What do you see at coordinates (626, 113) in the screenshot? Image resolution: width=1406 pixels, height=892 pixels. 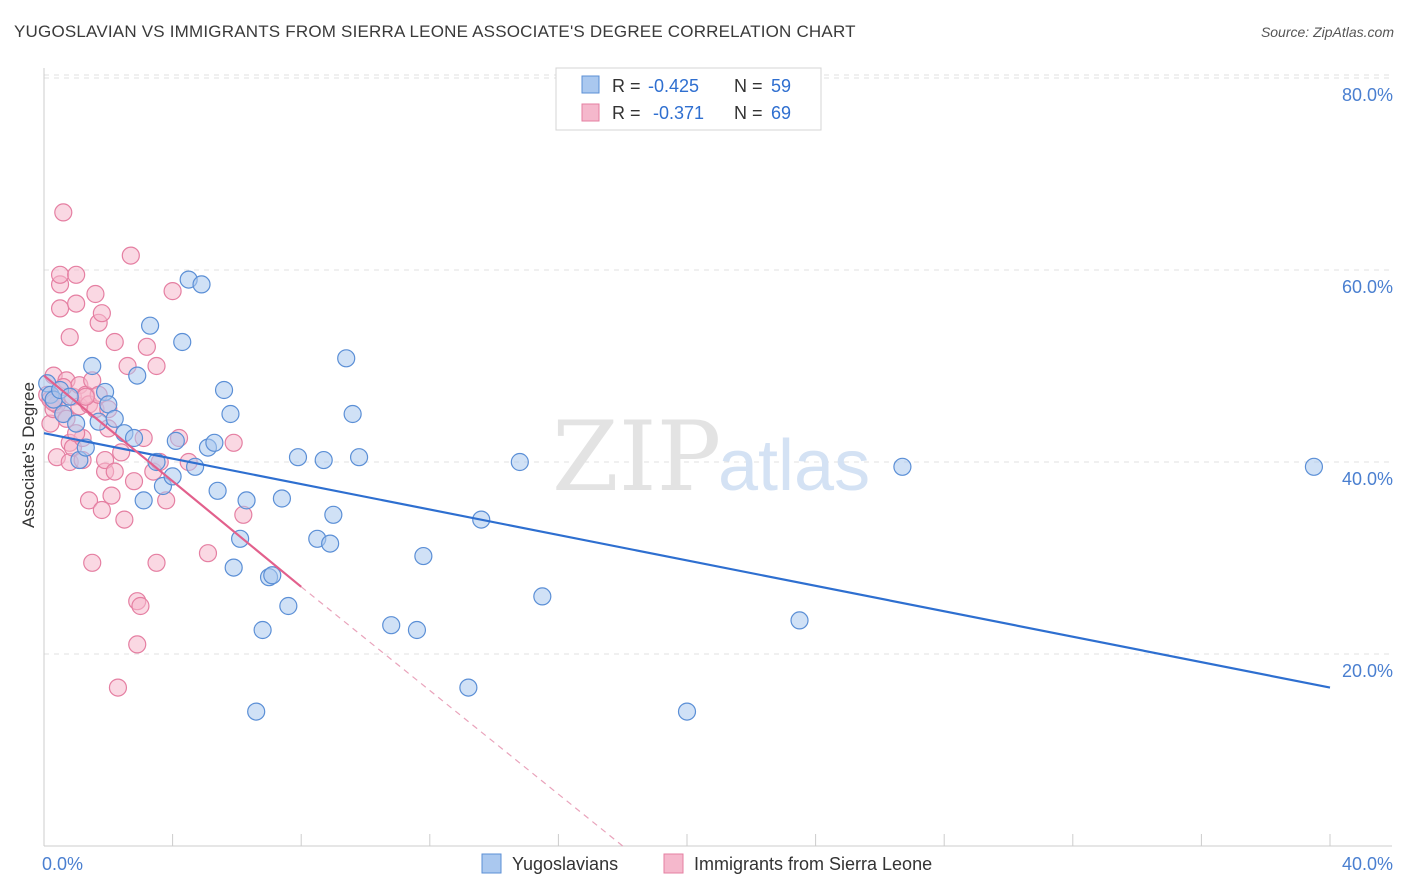 I see `stats-r-label-2: R =` at bounding box center [626, 113].